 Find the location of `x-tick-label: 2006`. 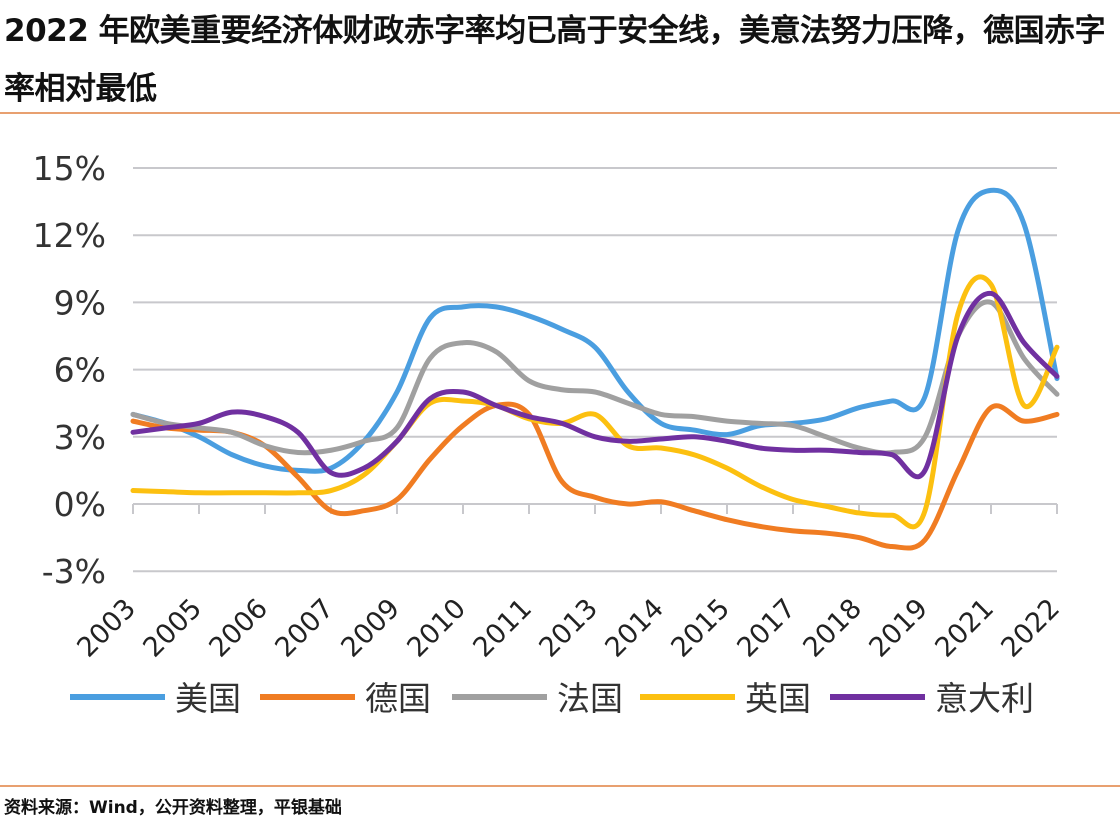

x-tick-label: 2006 is located at coordinates (238, 628).